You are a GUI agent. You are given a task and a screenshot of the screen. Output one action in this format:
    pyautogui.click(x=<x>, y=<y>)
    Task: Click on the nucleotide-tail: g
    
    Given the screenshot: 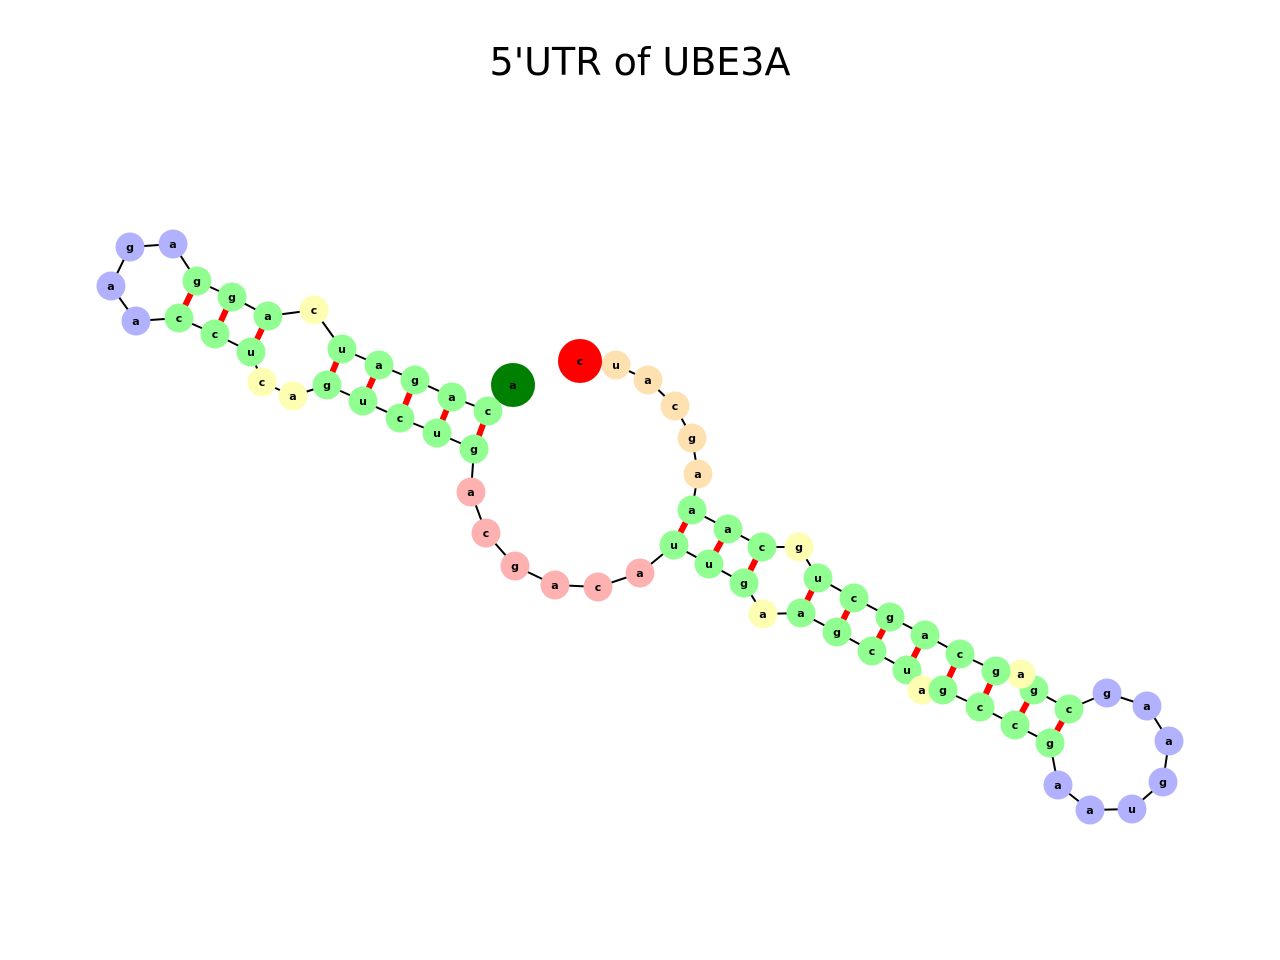 What is the action you would take?
    pyautogui.click(x=692, y=438)
    